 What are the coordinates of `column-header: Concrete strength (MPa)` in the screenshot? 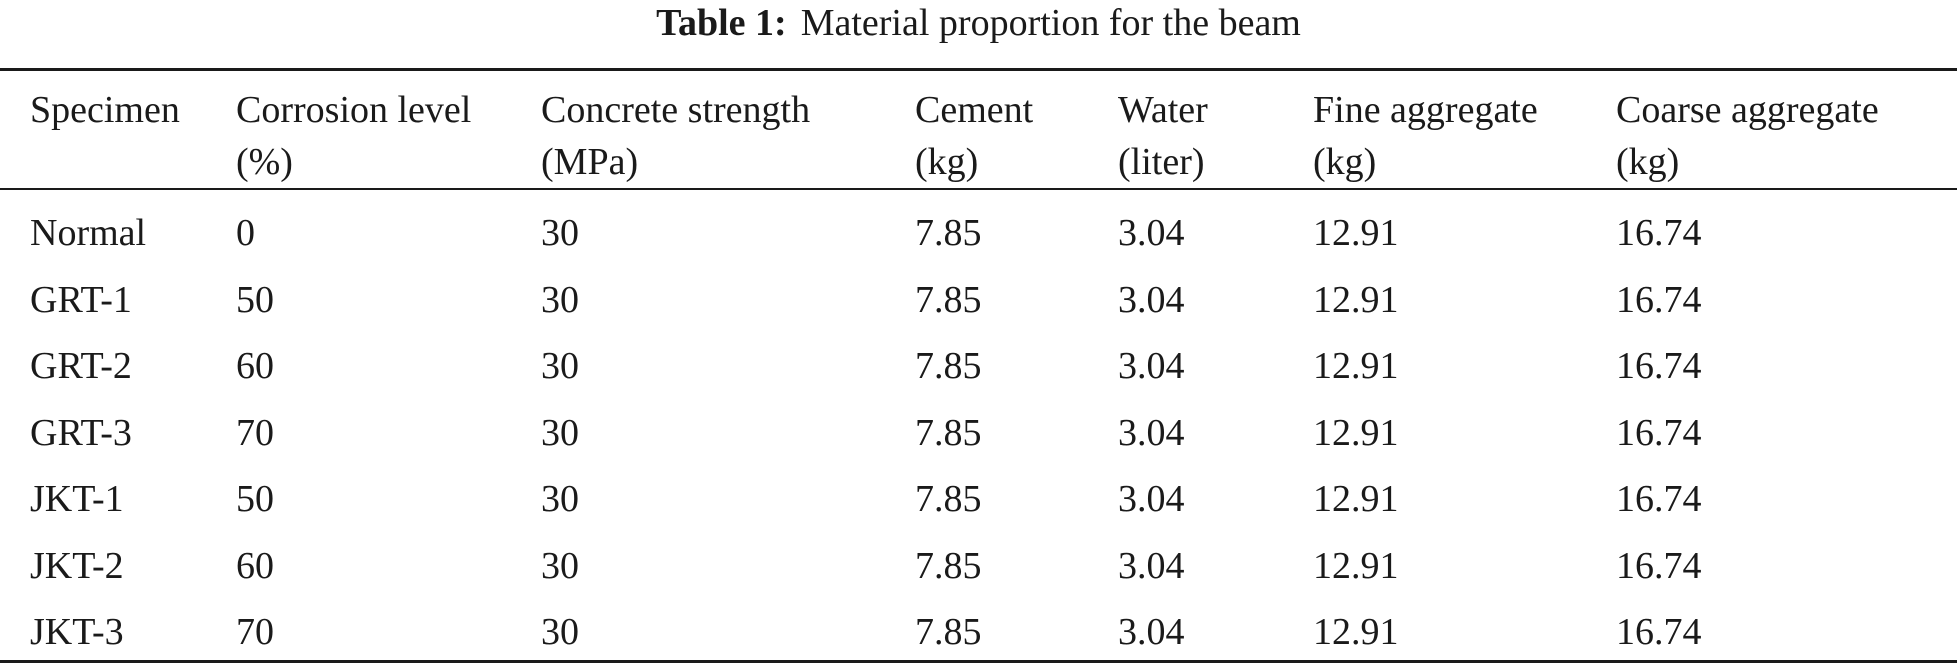 It's located at (676, 136).